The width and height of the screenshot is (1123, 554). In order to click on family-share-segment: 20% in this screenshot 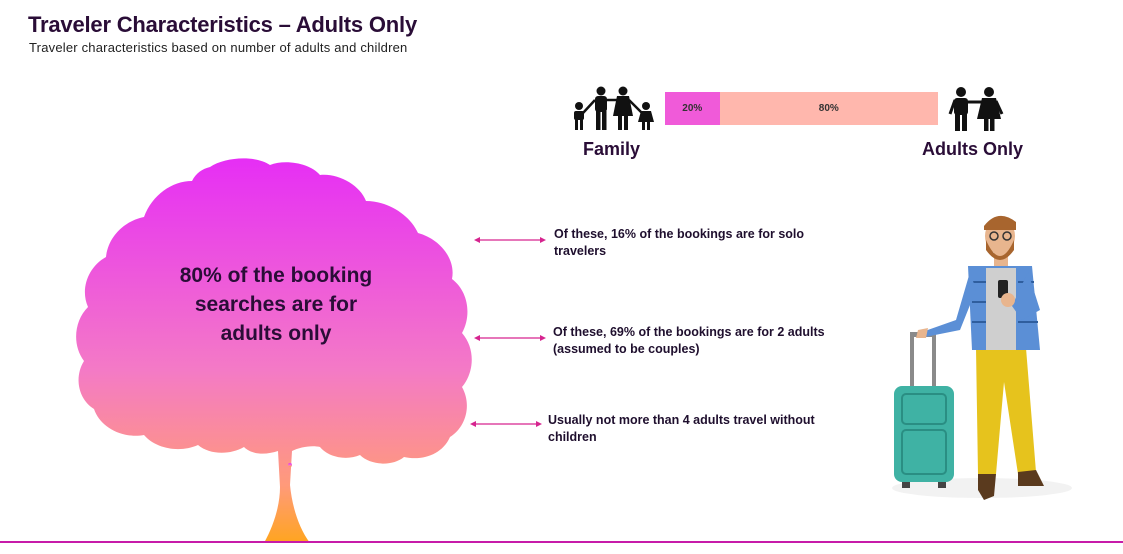, I will do `click(692, 108)`.